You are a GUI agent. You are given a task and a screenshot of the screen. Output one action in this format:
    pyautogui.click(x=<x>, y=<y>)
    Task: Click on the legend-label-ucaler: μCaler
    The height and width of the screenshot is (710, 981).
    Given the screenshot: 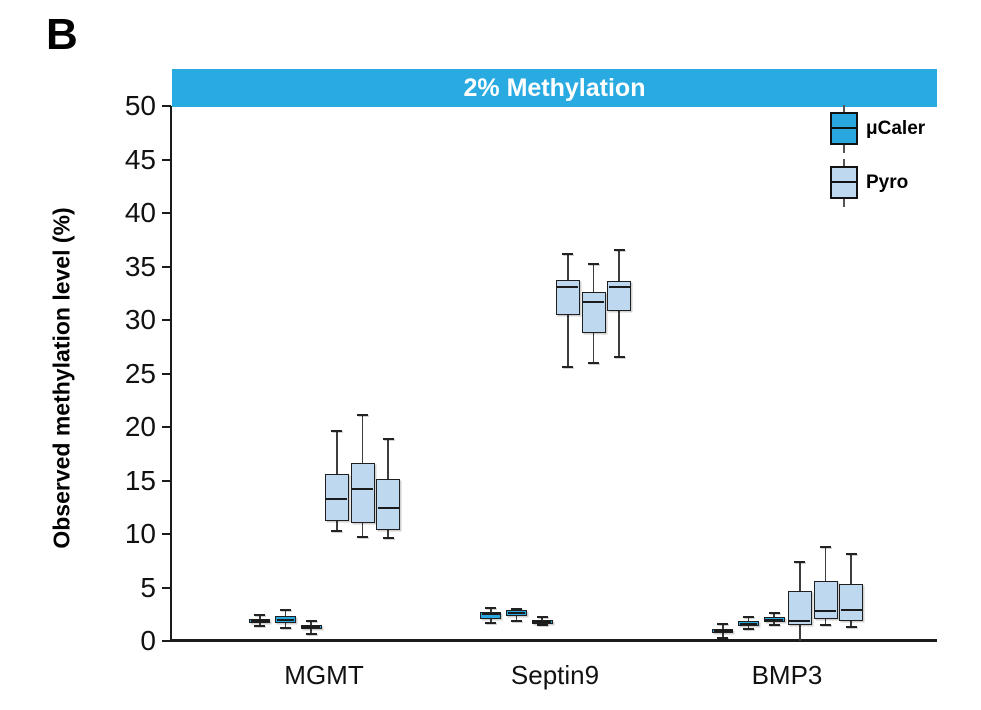 What is the action you would take?
    pyautogui.click(x=896, y=128)
    